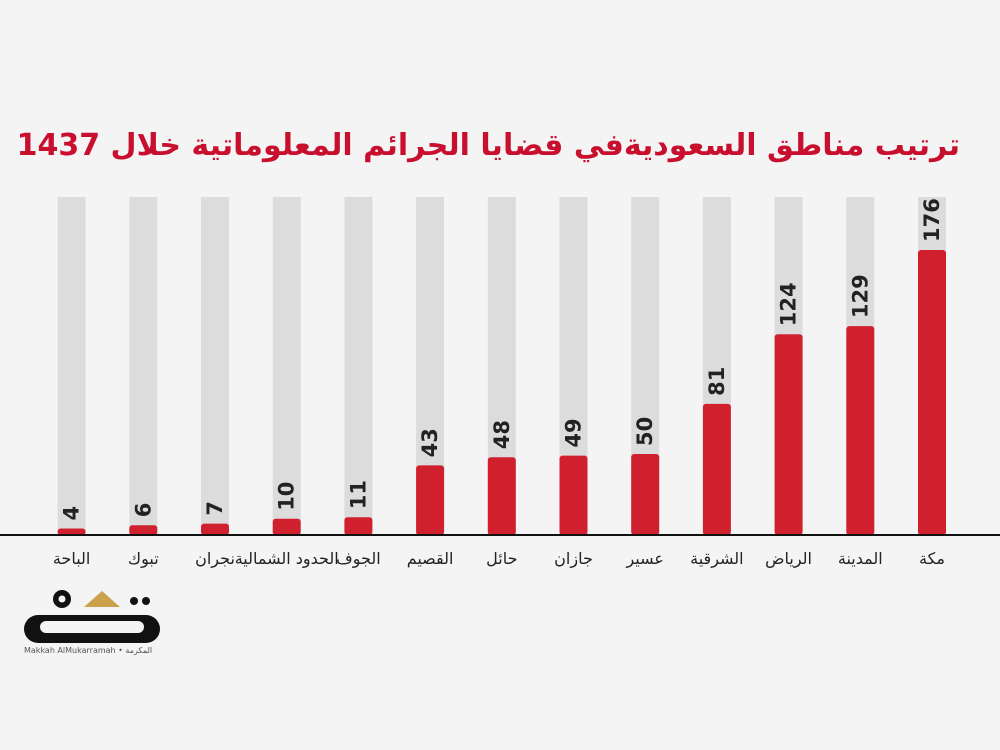 The height and width of the screenshot is (750, 1000). I want to click on category-label: جازان, so click(573, 558).